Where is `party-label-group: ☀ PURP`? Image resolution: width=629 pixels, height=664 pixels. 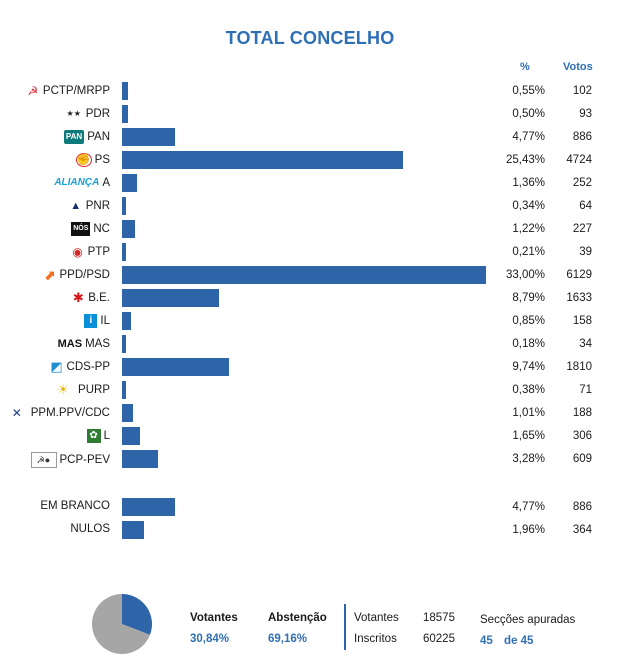 party-label-group: ☀ PURP is located at coordinates (80, 390).